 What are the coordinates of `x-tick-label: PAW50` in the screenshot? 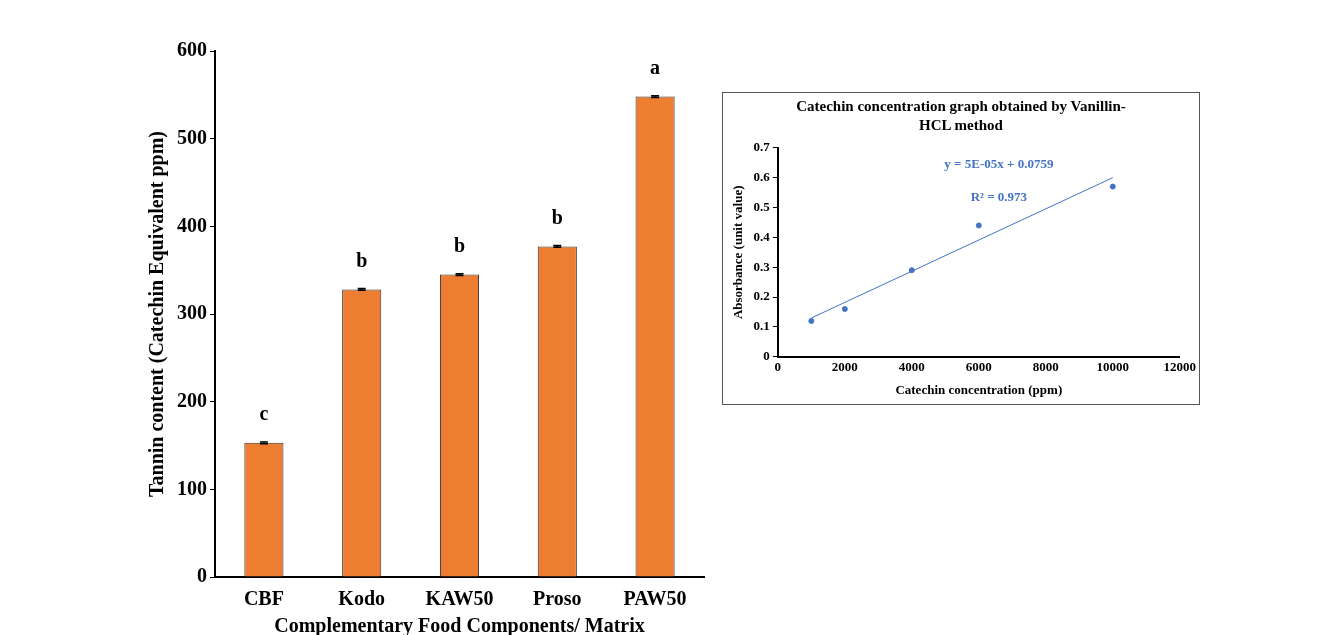 It's located at (655, 598).